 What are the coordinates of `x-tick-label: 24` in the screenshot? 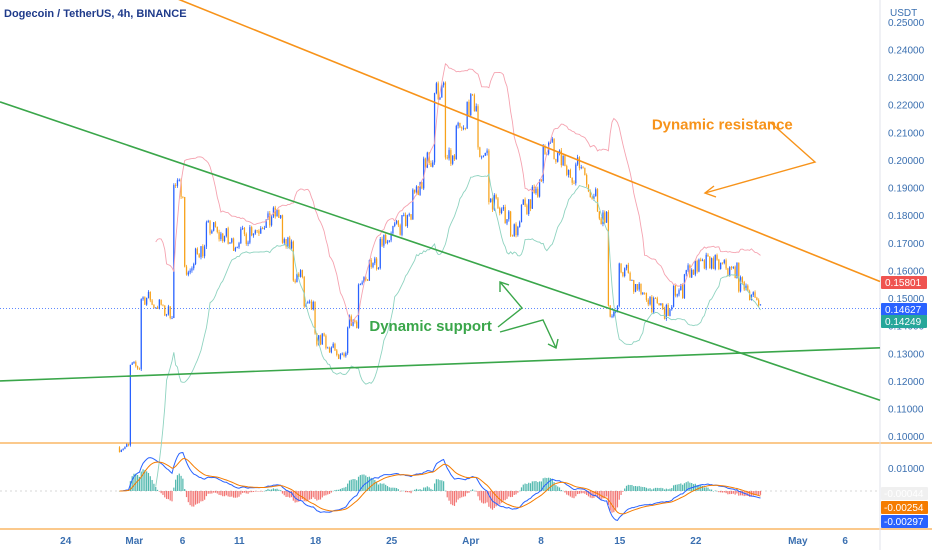 It's located at (66, 541).